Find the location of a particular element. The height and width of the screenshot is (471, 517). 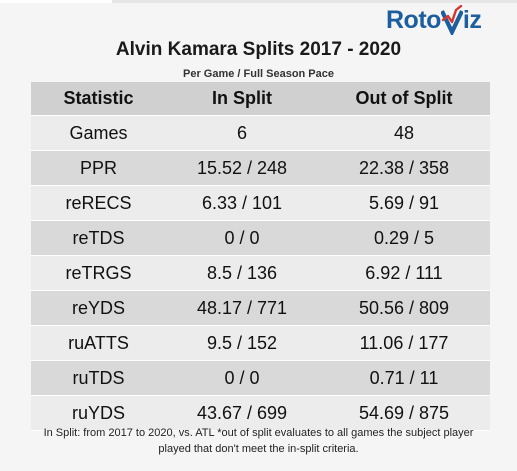

cell-out-of-split: 6.92 / 111 is located at coordinates (404, 273).